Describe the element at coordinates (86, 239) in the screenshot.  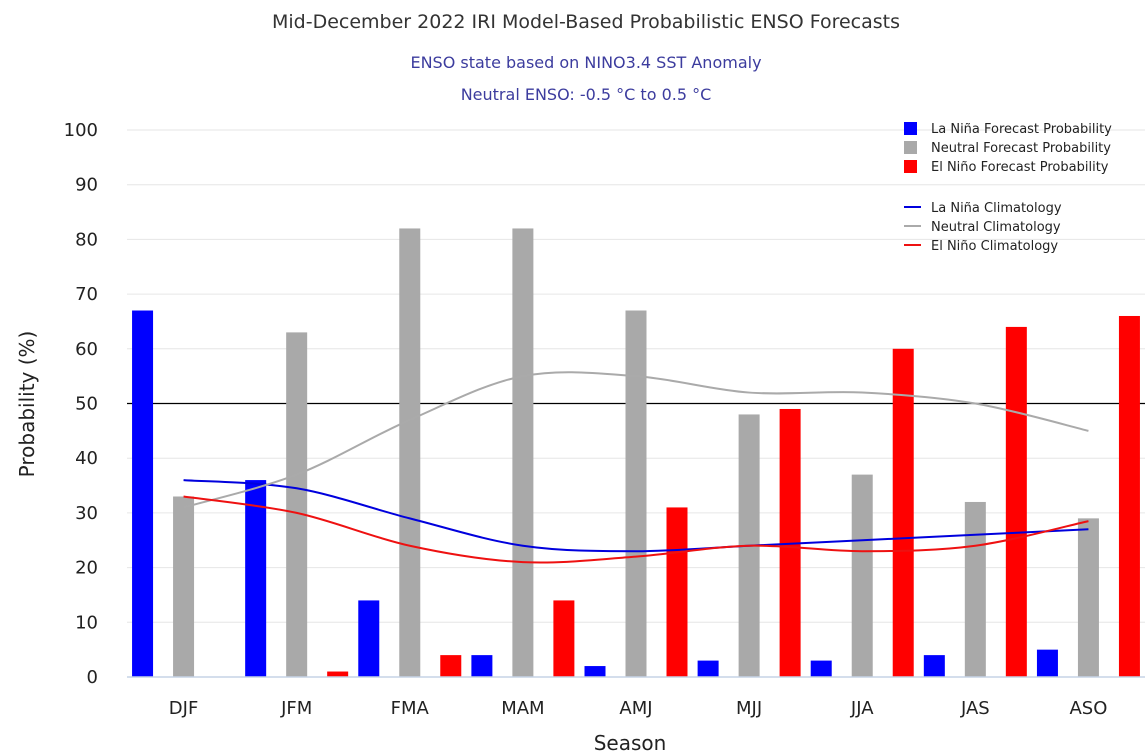
I see `y-tick-label: 80` at that location.